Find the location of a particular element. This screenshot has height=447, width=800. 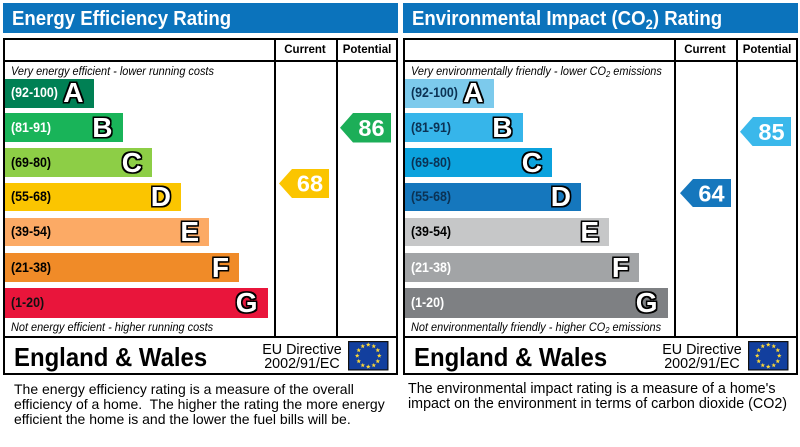

svg-text: 86 is located at coordinates (371, 128).